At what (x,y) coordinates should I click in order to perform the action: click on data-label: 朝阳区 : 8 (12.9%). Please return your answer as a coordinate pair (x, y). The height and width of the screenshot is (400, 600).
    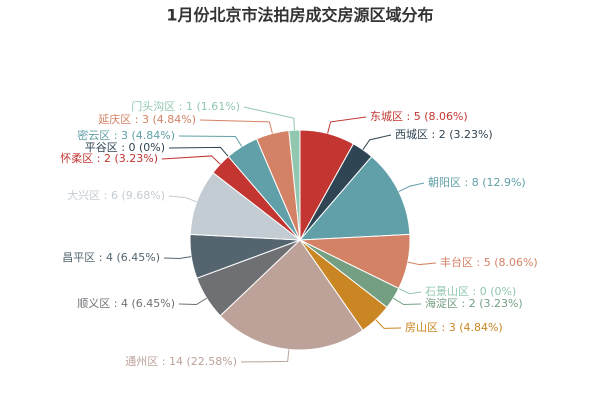
    Looking at the image, I should click on (477, 182).